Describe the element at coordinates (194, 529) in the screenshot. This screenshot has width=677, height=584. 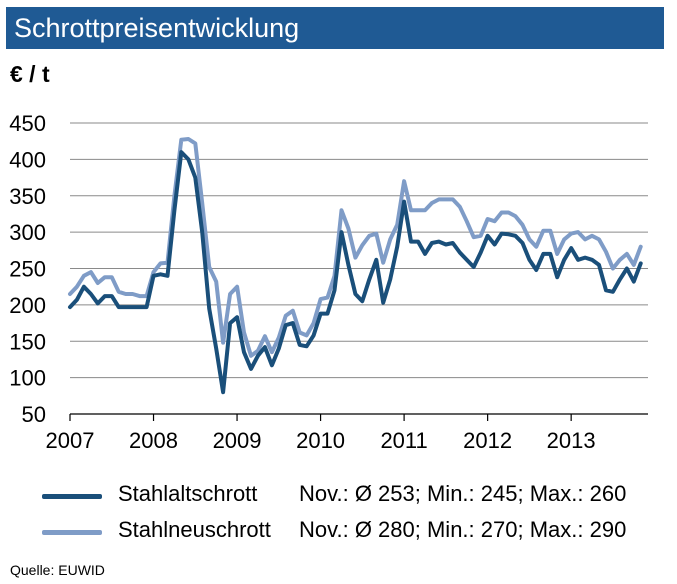
I see `legend-label: Stahlneuschrott` at that location.